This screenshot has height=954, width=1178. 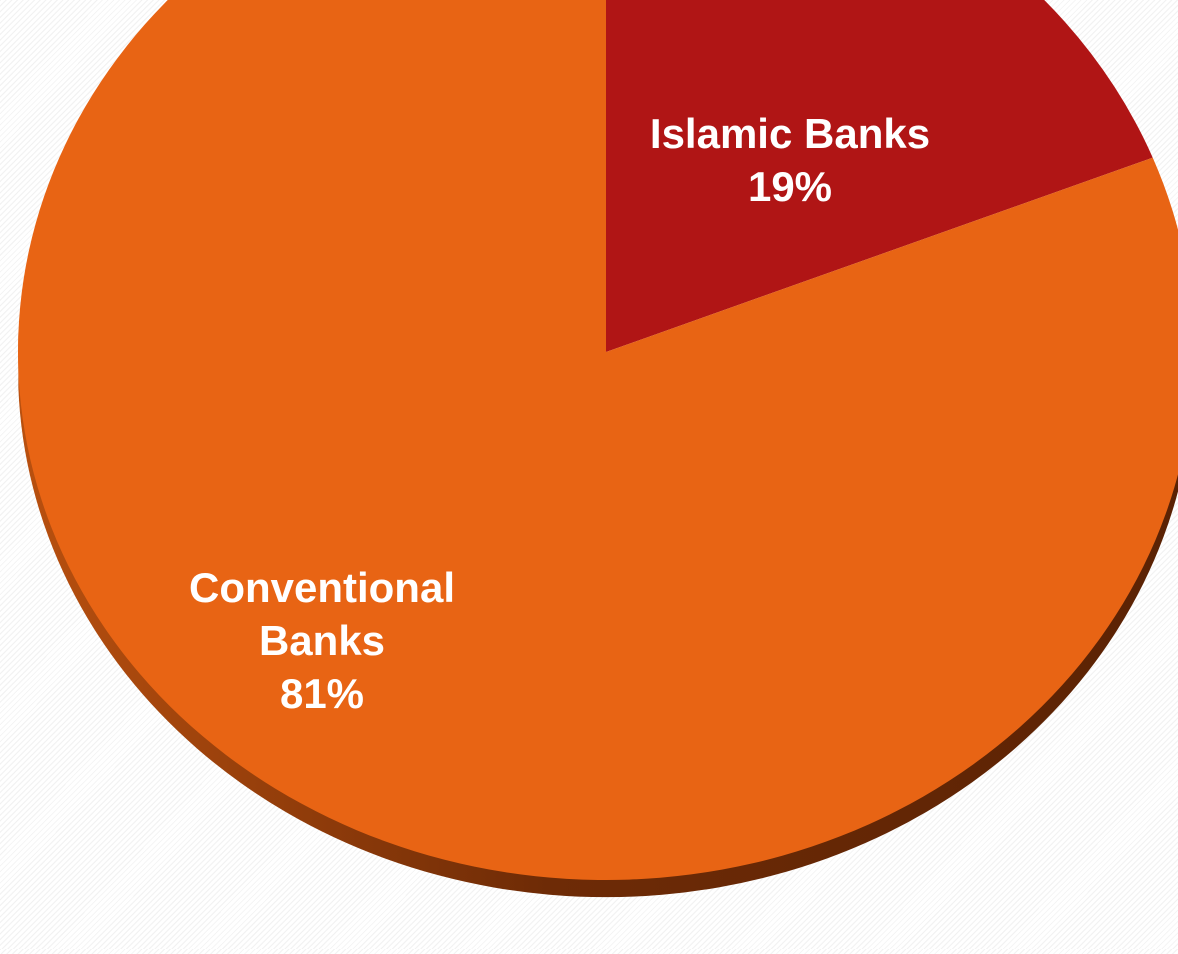 I want to click on pie-slice-name: Islamic Banks, so click(x=790, y=133).